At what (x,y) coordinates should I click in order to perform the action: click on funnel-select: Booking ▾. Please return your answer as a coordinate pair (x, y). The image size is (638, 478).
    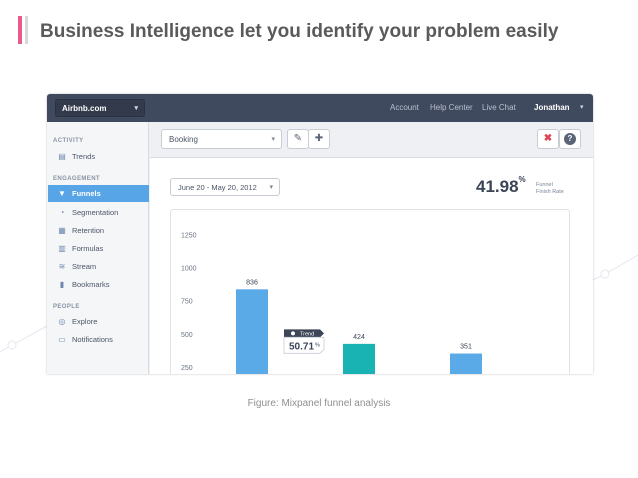
    Looking at the image, I should click on (221, 139).